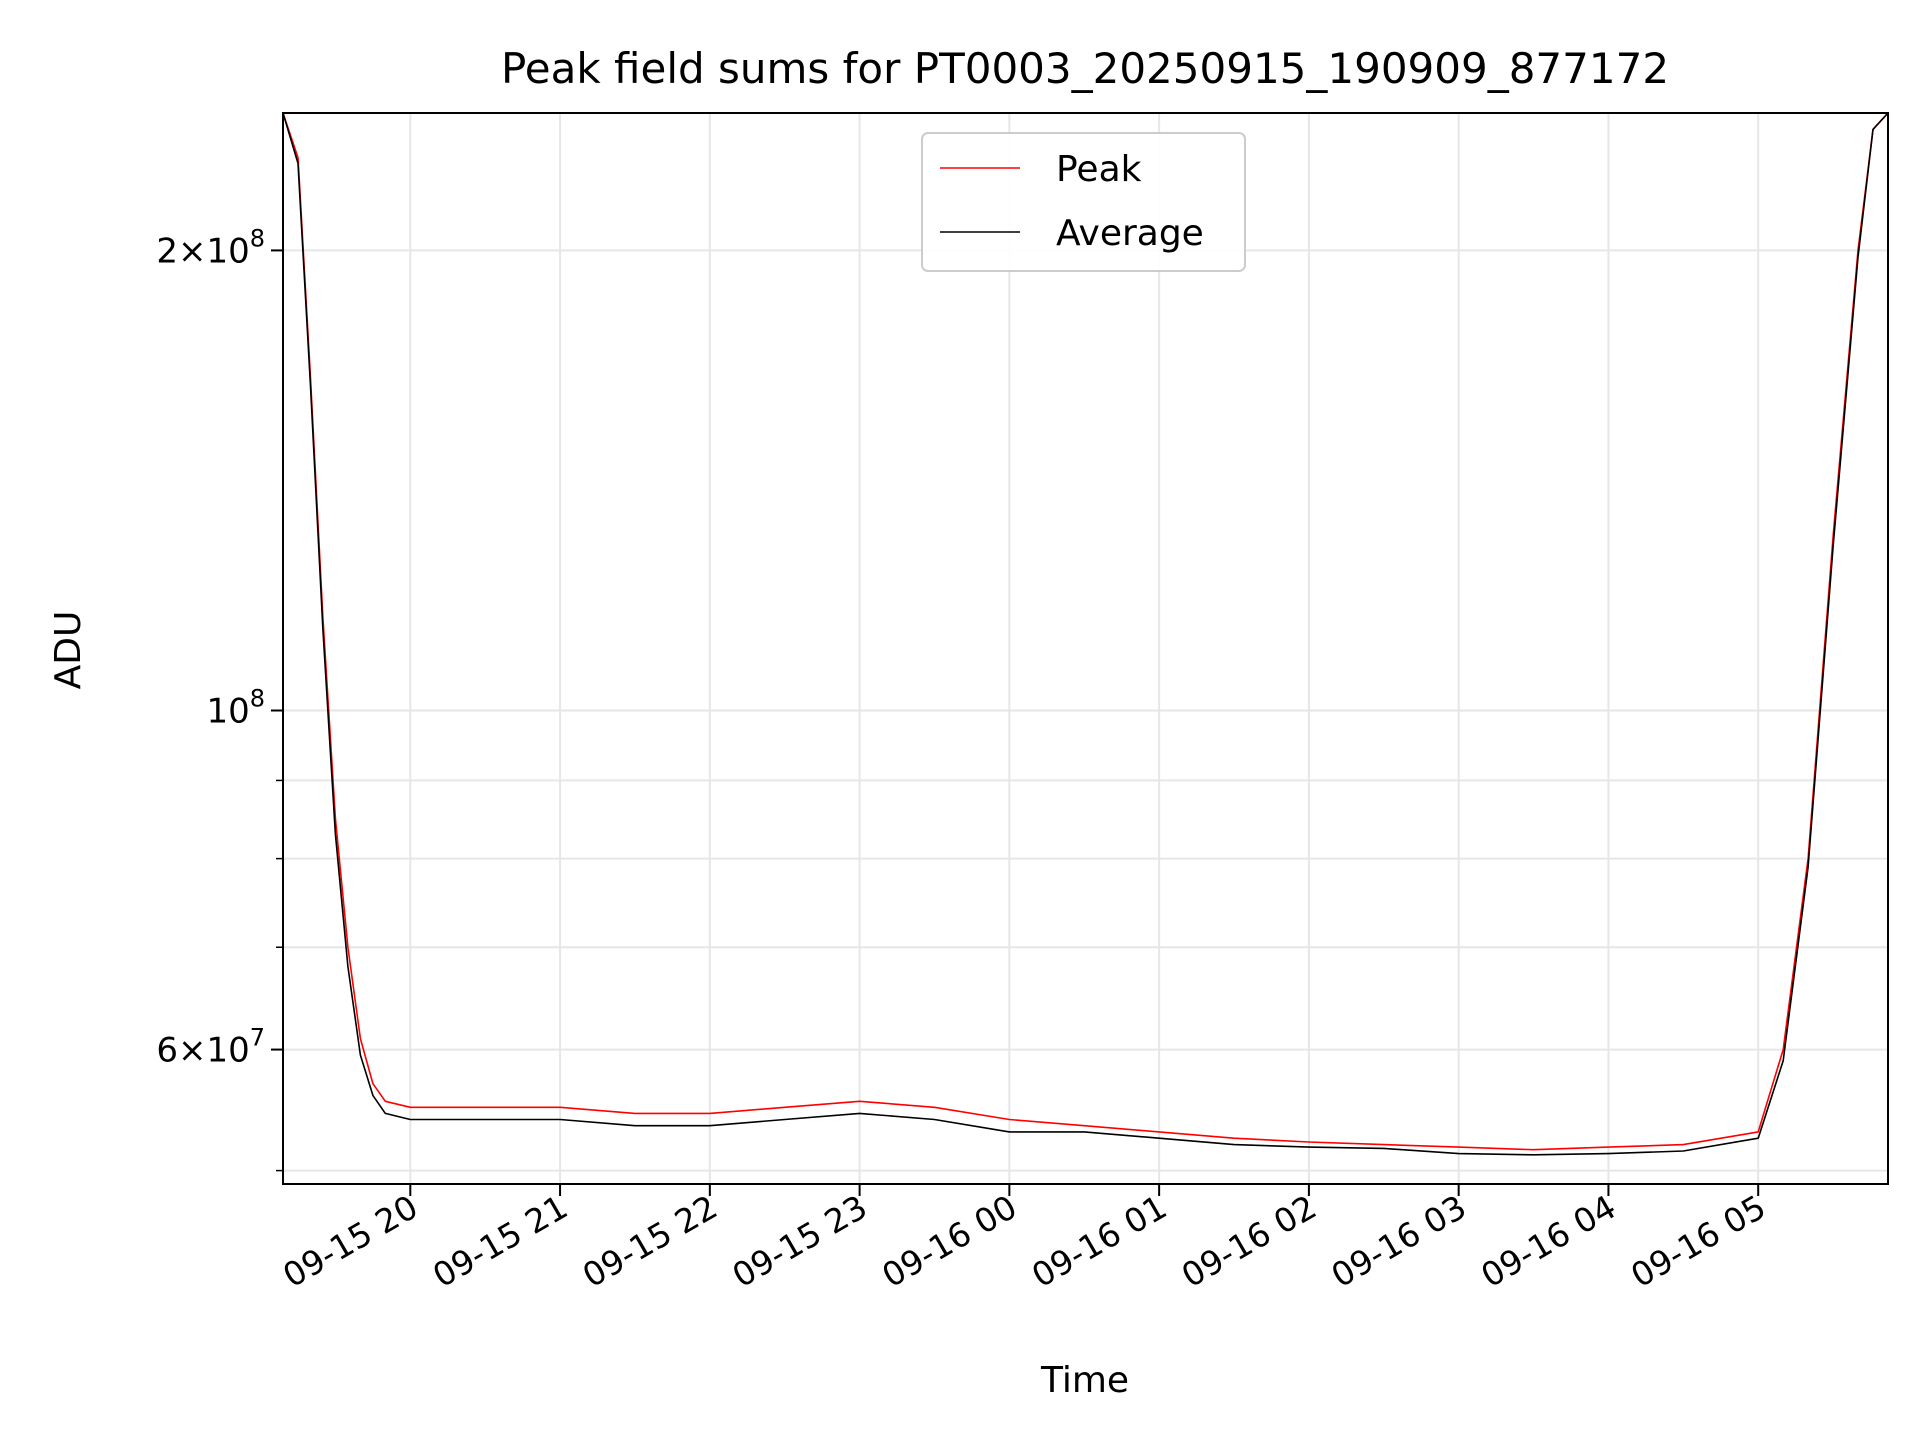  What do you see at coordinates (210, 1047) in the screenshot?
I see `y-tick-label: 6×107` at bounding box center [210, 1047].